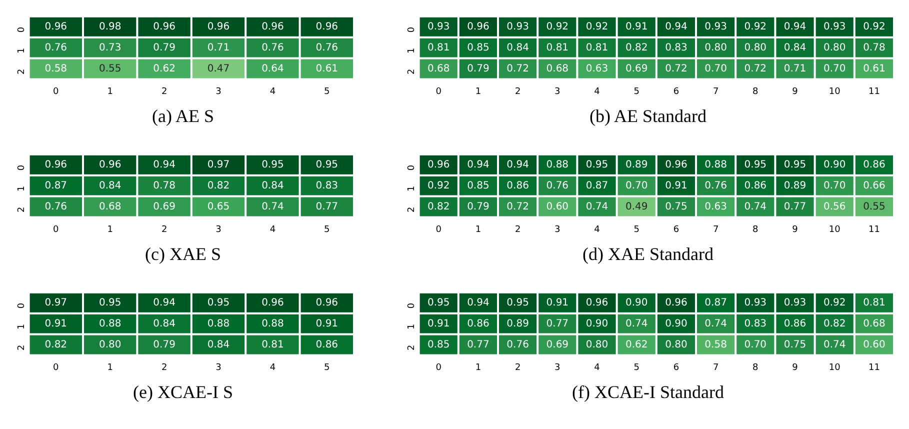 Image resolution: width=909 pixels, height=429 pixels. I want to click on x-tick-label: 11, so click(874, 229).